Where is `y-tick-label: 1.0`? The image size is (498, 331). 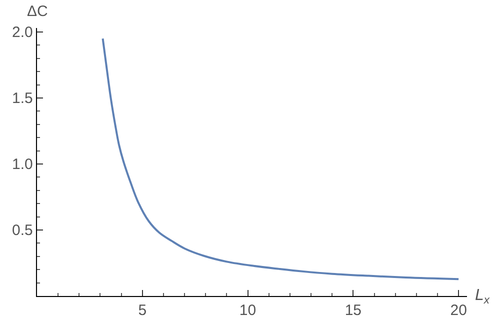
y-tick-label: 1.0 is located at coordinates (22, 165).